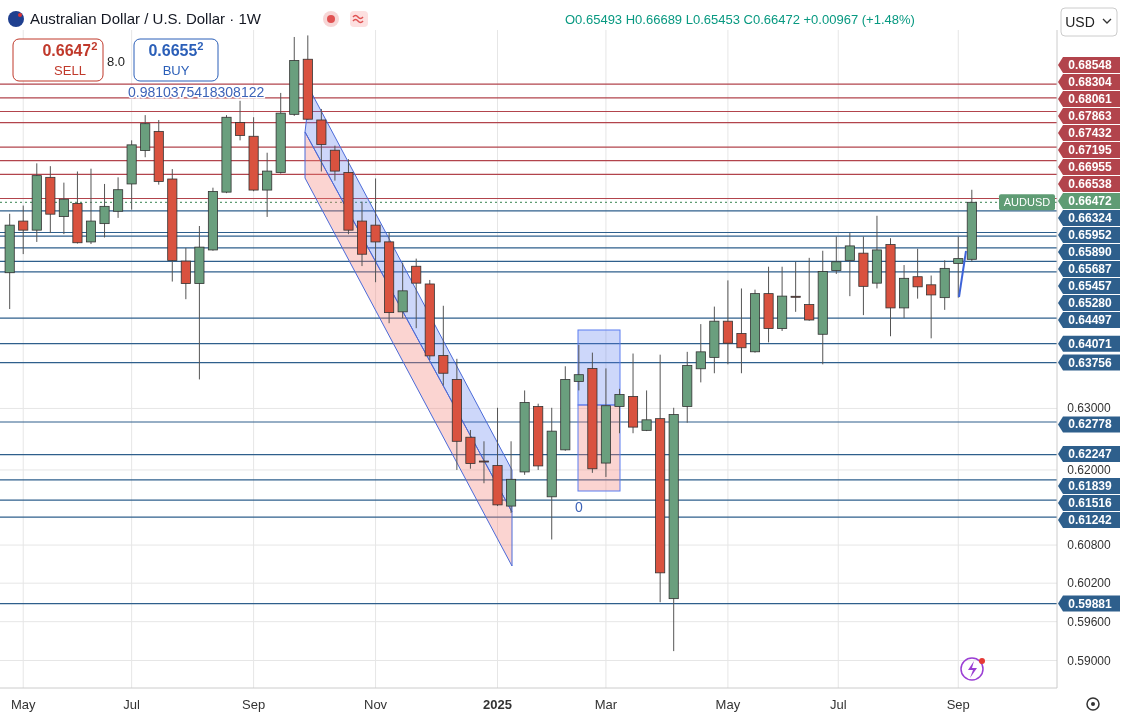  I want to click on annotation: BUY, so click(176, 70).